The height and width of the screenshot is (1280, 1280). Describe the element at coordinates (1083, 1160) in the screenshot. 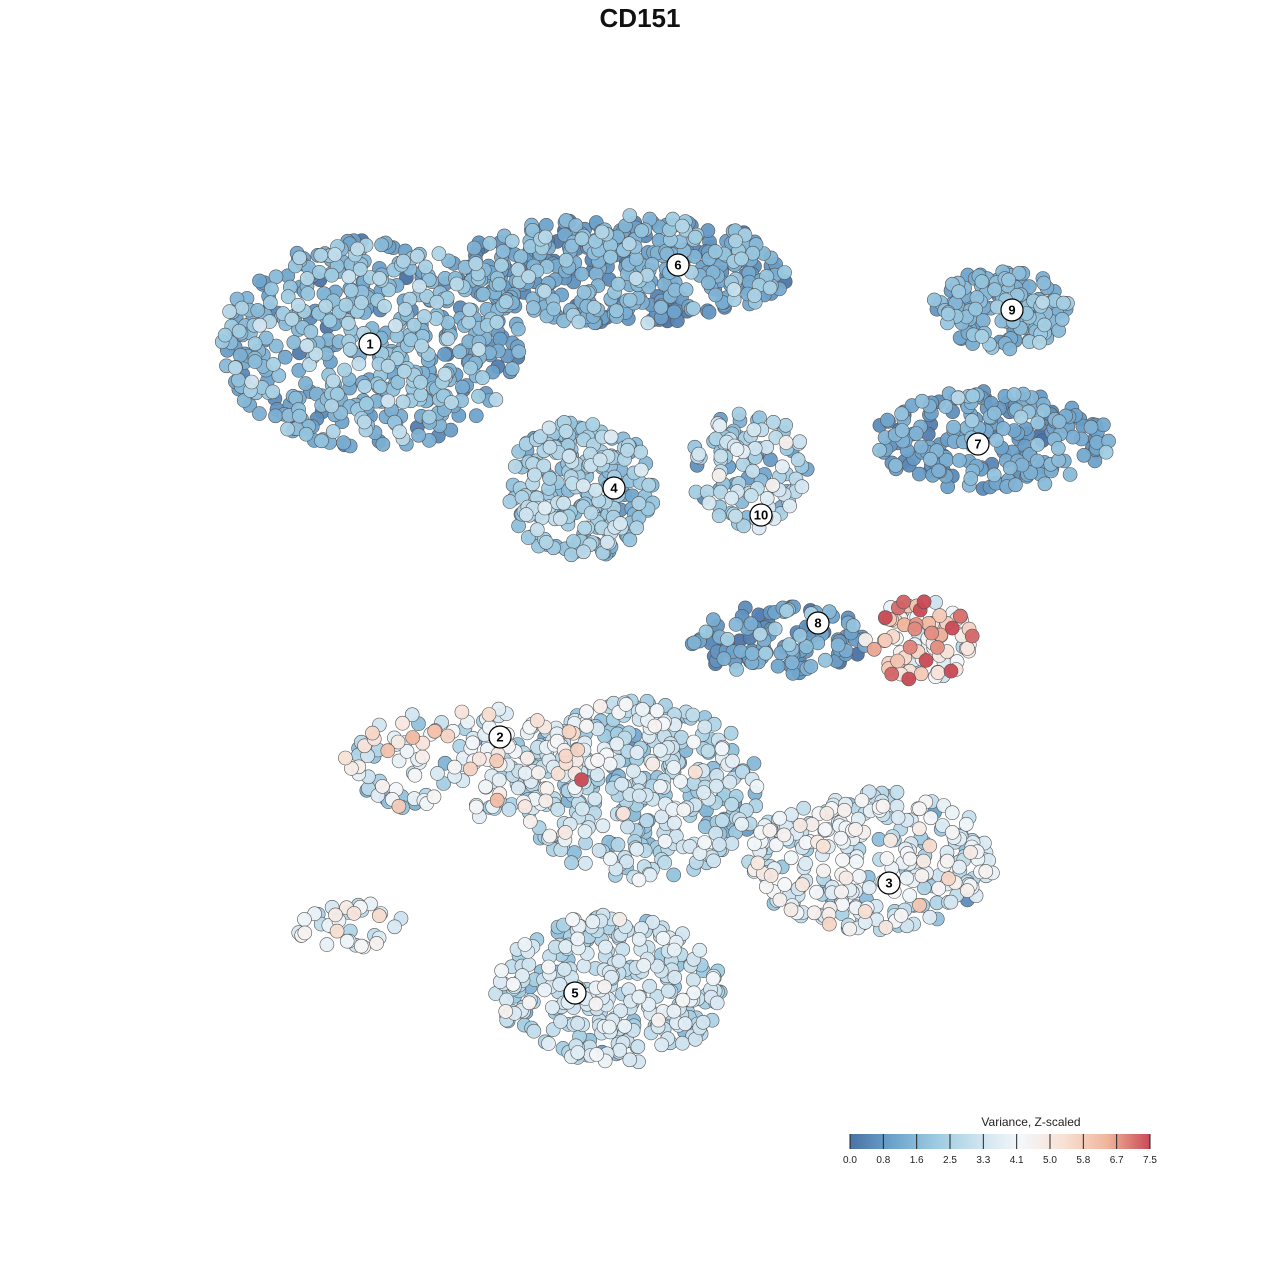

I see `colorbar-tick-label: 5.8` at that location.